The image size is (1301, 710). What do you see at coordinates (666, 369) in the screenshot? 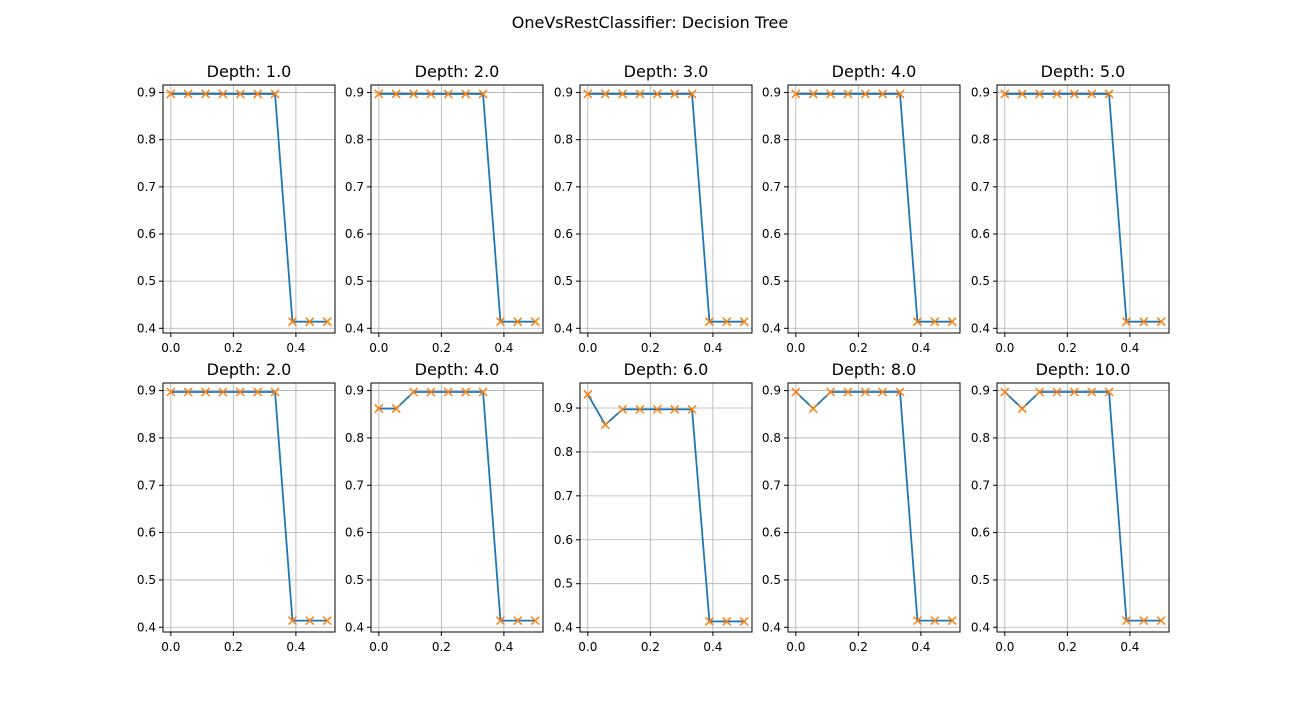
I see `subplot-title: Depth: 6.0` at bounding box center [666, 369].